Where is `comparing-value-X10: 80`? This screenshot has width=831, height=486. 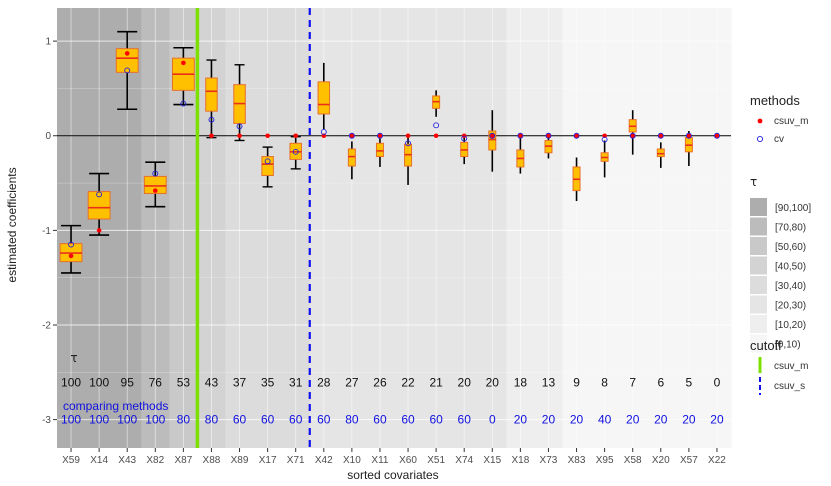
comparing-value-X10: 80 is located at coordinates (352, 419).